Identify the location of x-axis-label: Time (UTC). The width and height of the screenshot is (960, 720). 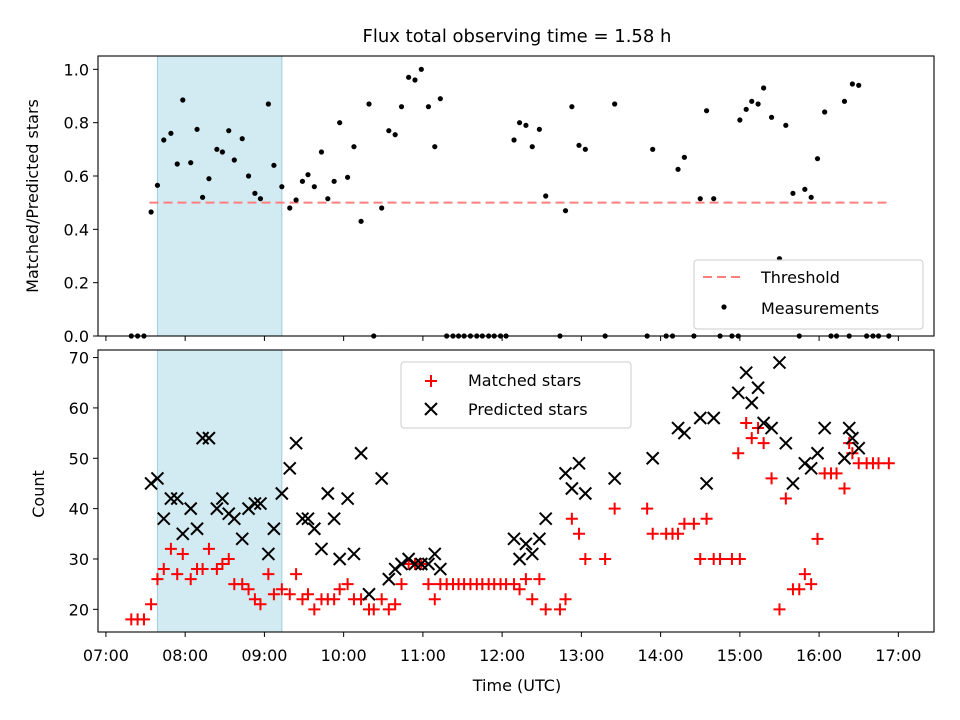
(516, 685).